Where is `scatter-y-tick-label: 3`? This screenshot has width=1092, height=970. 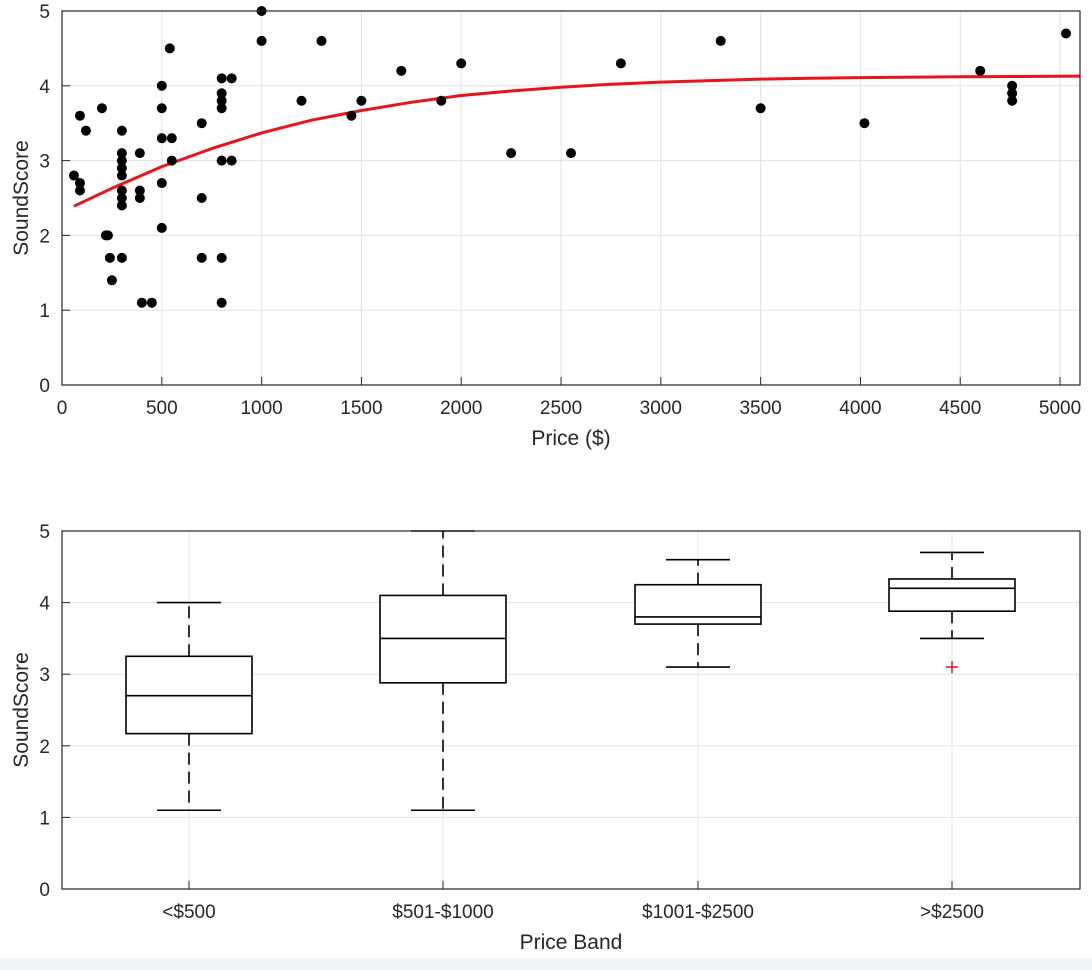 scatter-y-tick-label: 3 is located at coordinates (44, 162).